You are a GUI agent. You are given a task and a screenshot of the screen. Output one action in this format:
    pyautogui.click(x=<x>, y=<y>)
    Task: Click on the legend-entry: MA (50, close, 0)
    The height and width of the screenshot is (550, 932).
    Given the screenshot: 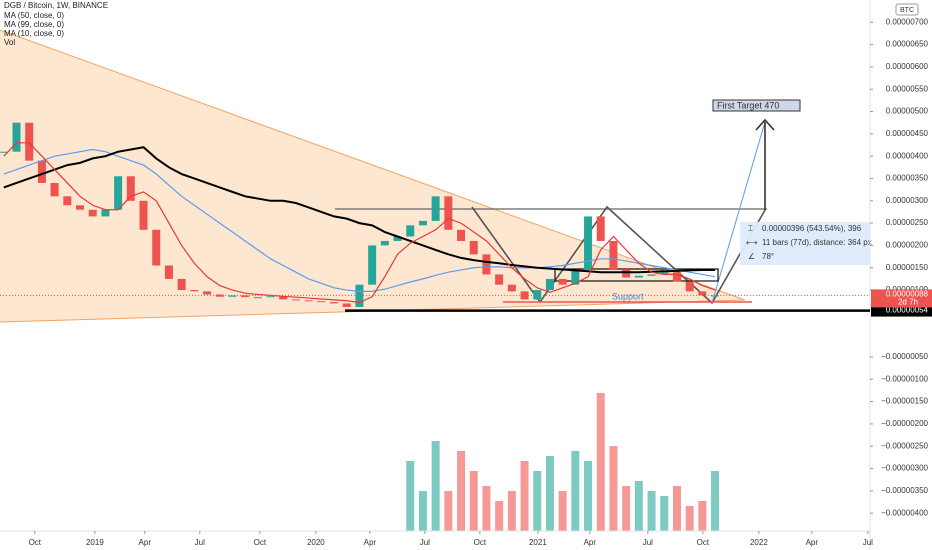 What is the action you would take?
    pyautogui.click(x=34, y=15)
    